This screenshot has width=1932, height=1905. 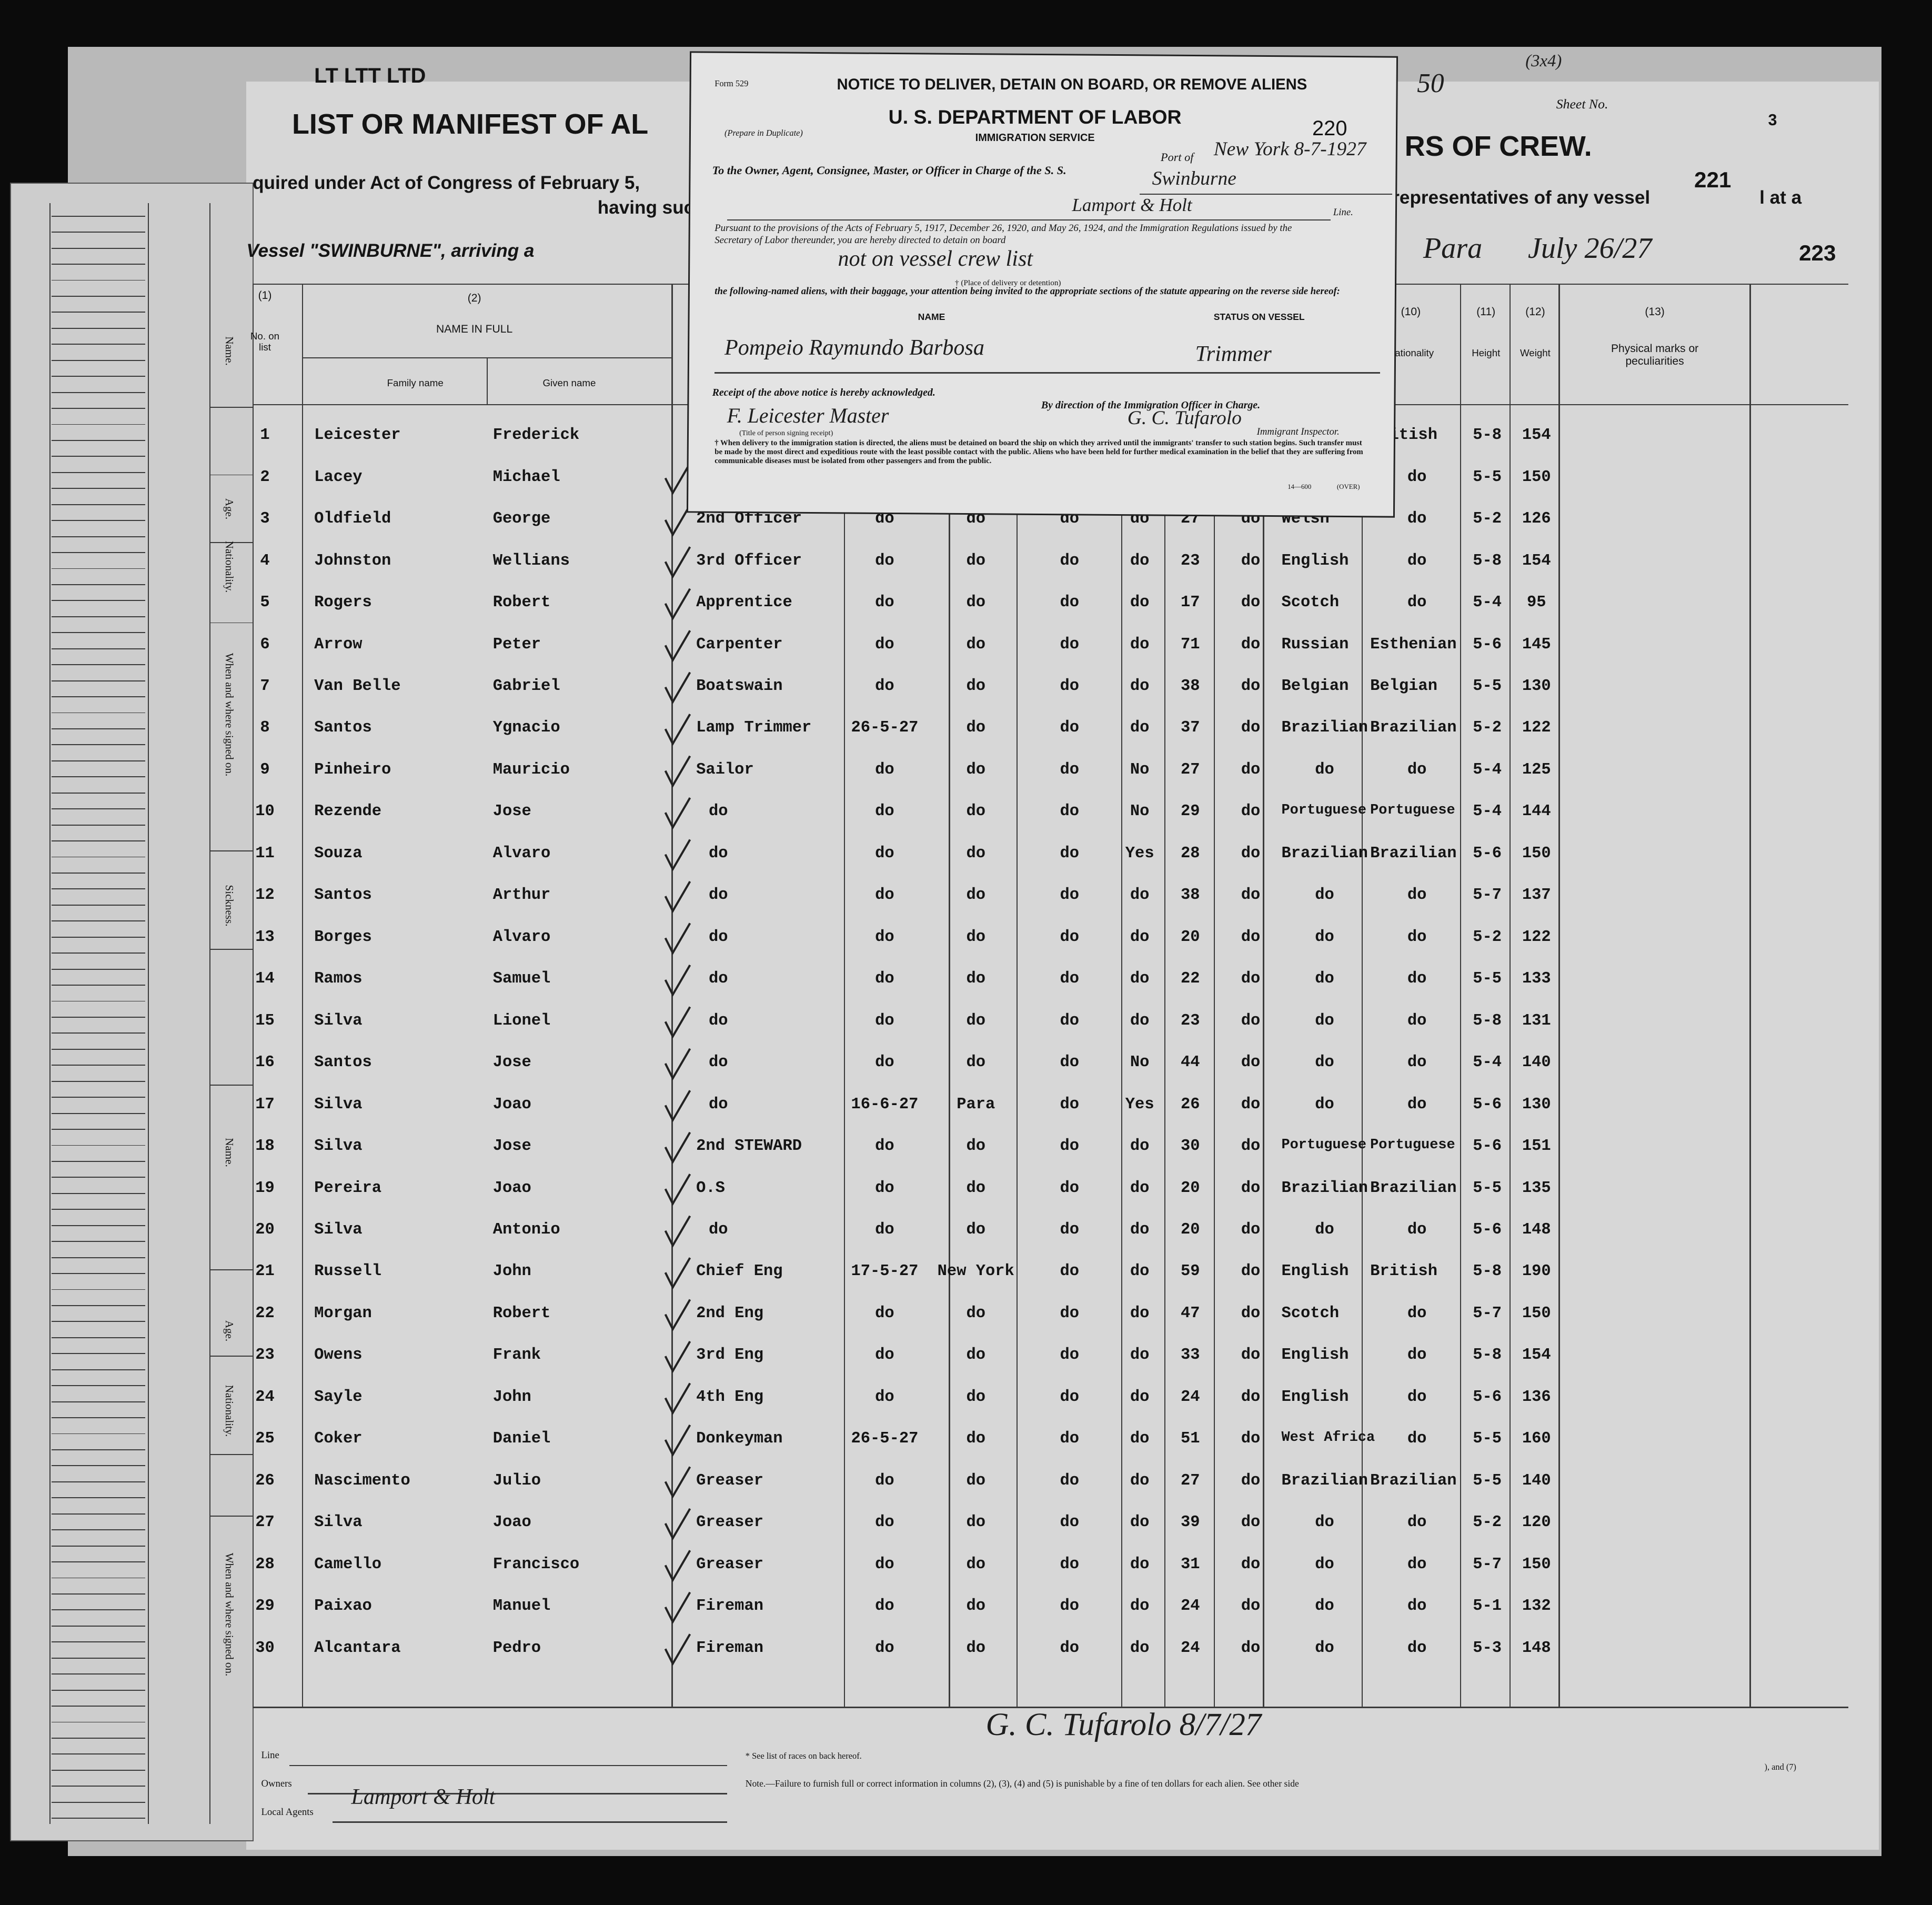 I want to click on footer-rule, so click(x=530, y=1822).